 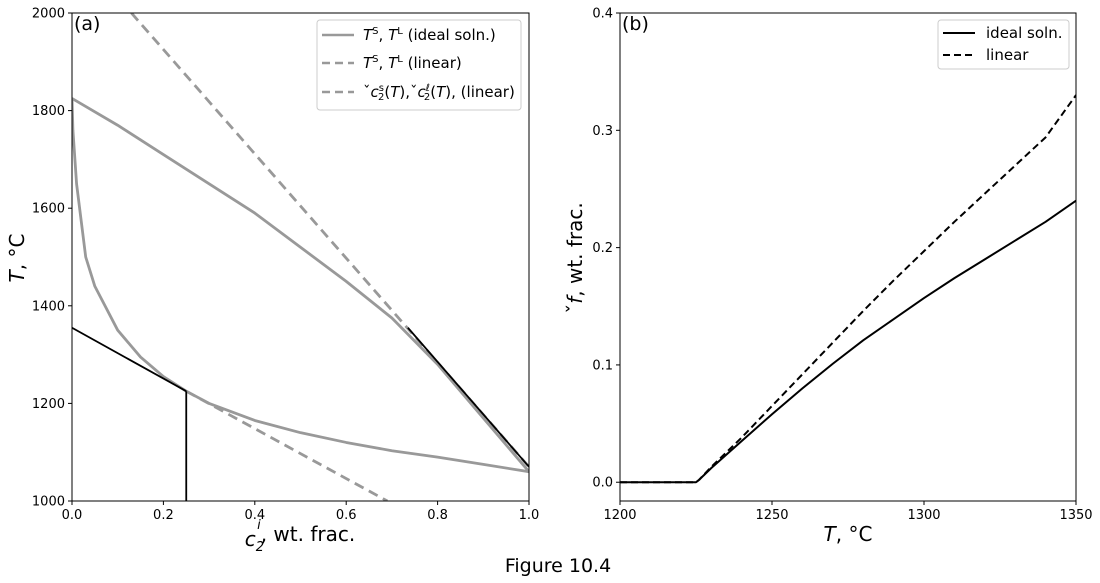 What do you see at coordinates (163, 515) in the screenshot?
I see `xtick-label-a-1: 0.2` at bounding box center [163, 515].